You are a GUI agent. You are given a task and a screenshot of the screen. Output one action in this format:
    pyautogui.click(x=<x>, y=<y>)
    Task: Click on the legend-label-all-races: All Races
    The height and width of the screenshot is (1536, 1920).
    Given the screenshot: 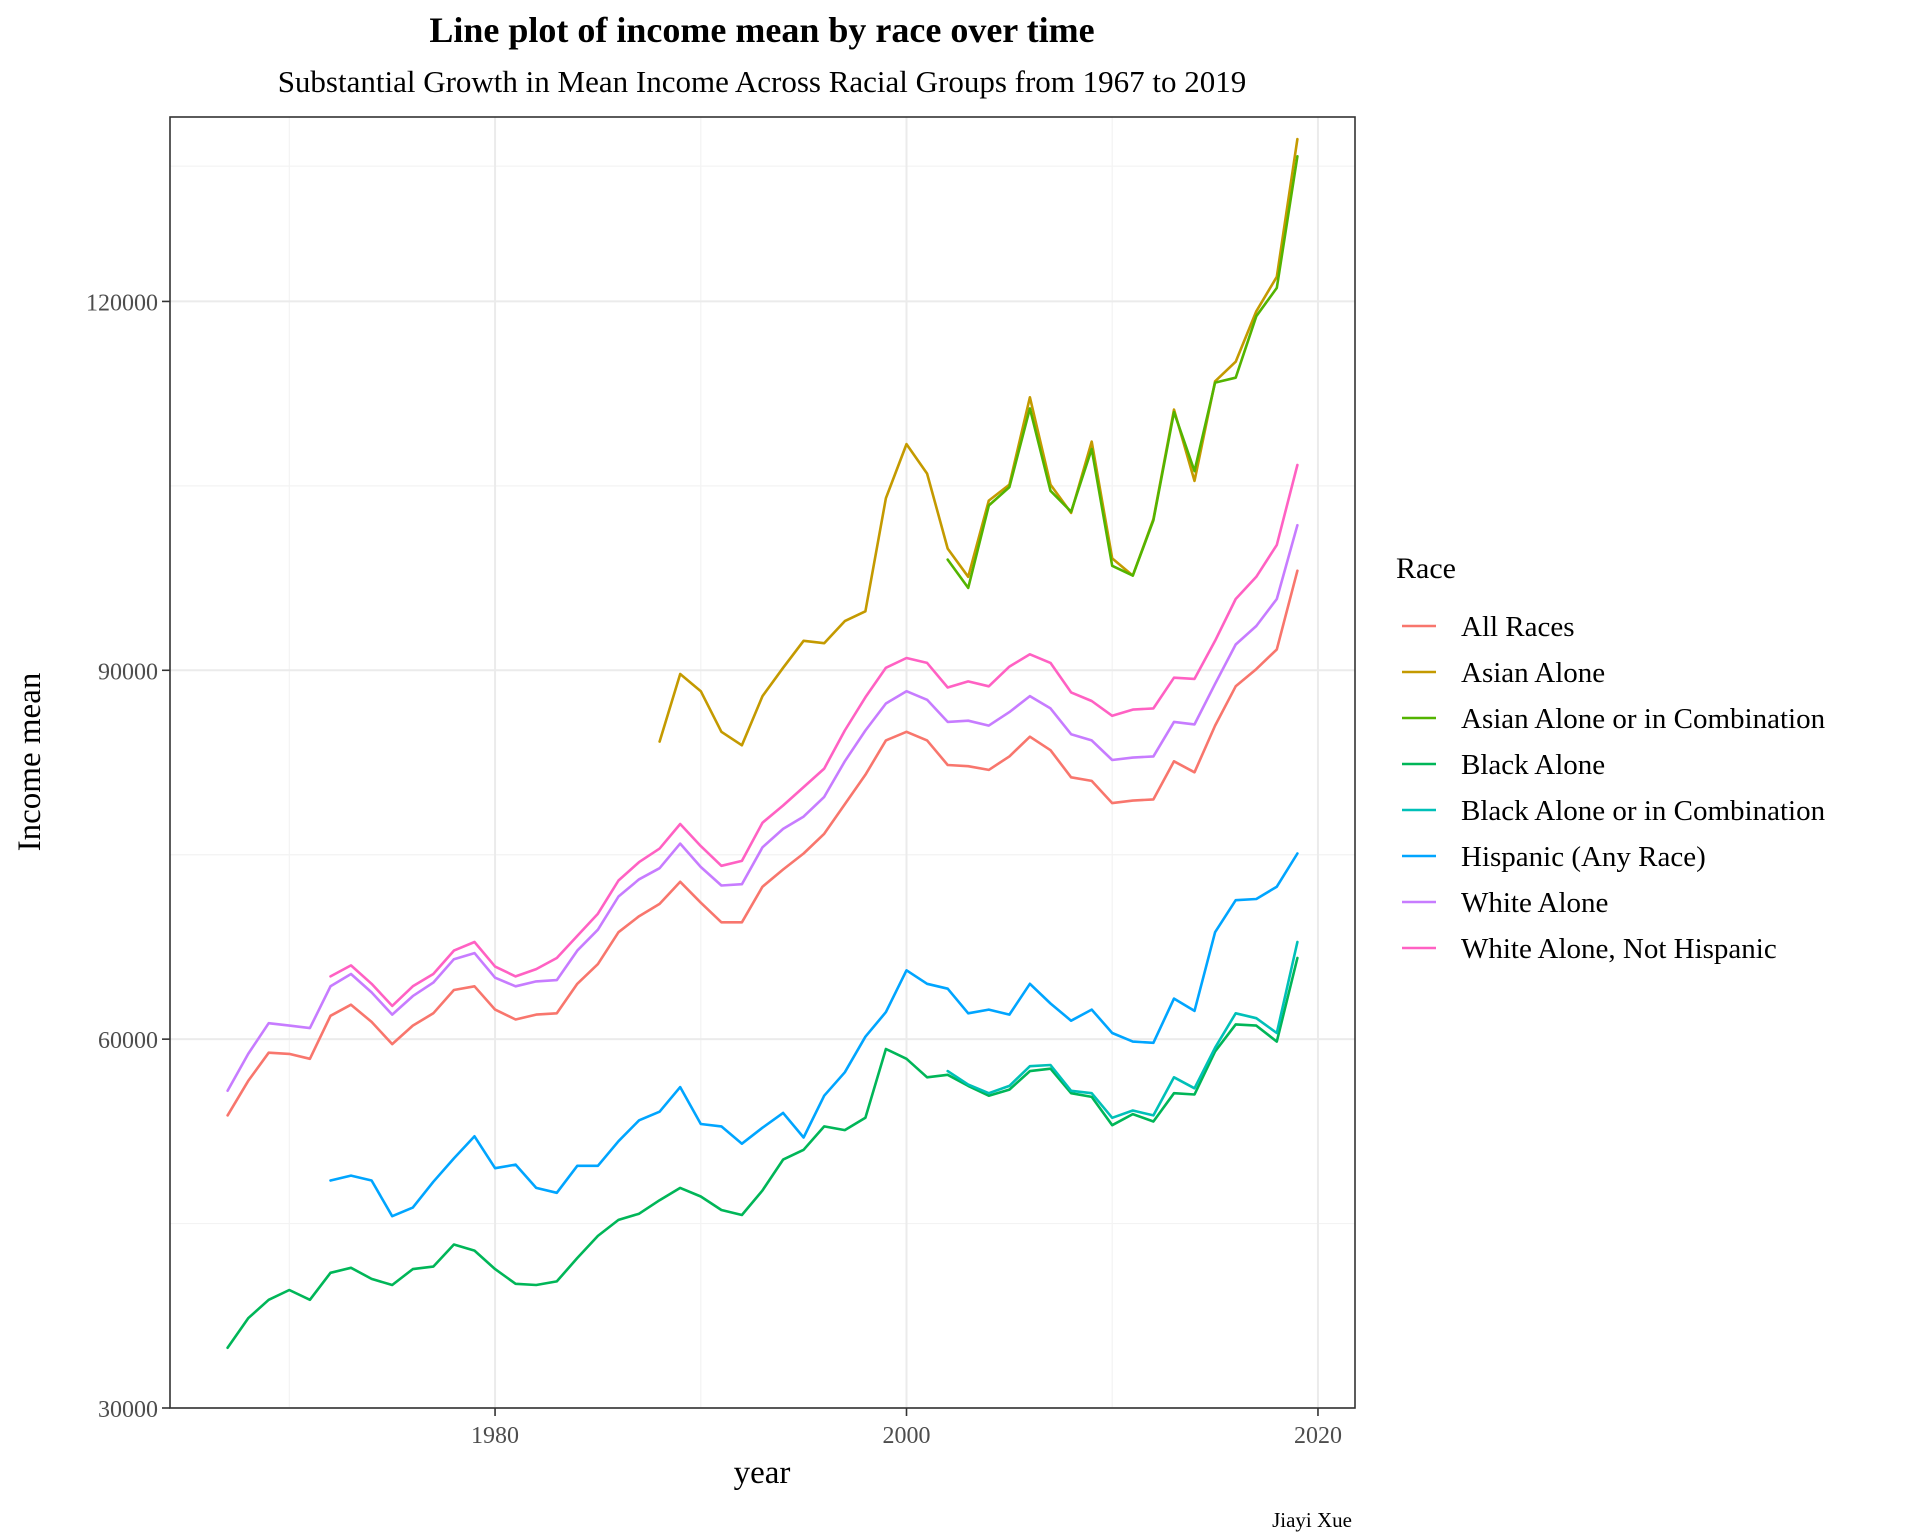 What is the action you would take?
    pyautogui.click(x=1518, y=627)
    